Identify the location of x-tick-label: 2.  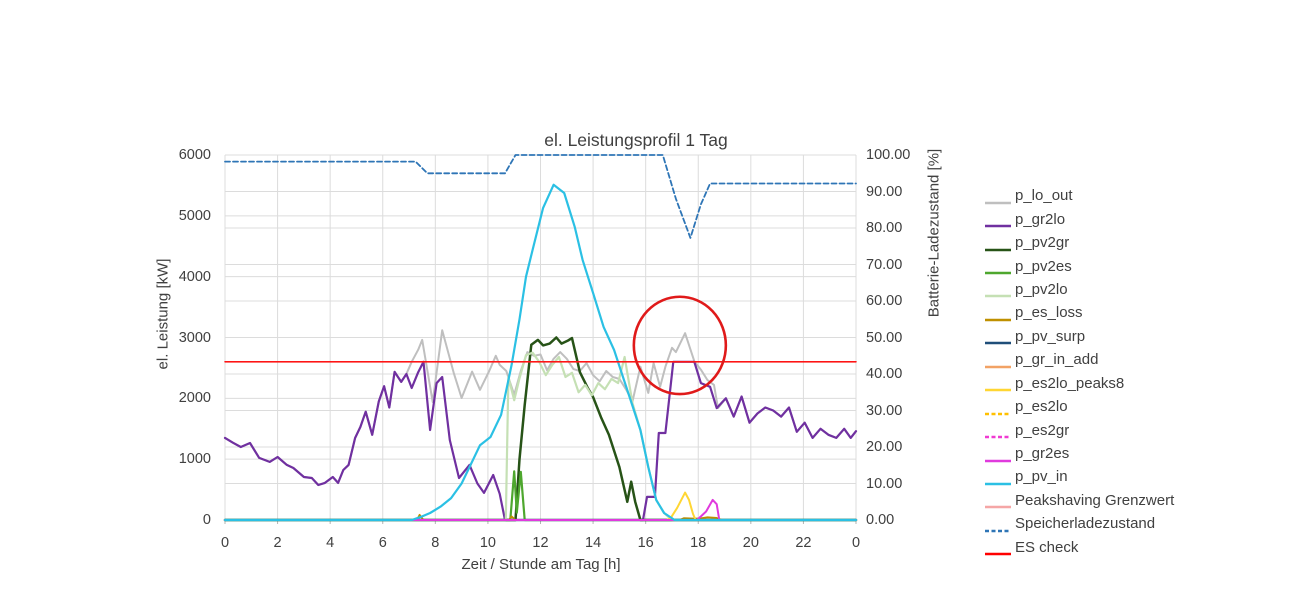
(277, 543).